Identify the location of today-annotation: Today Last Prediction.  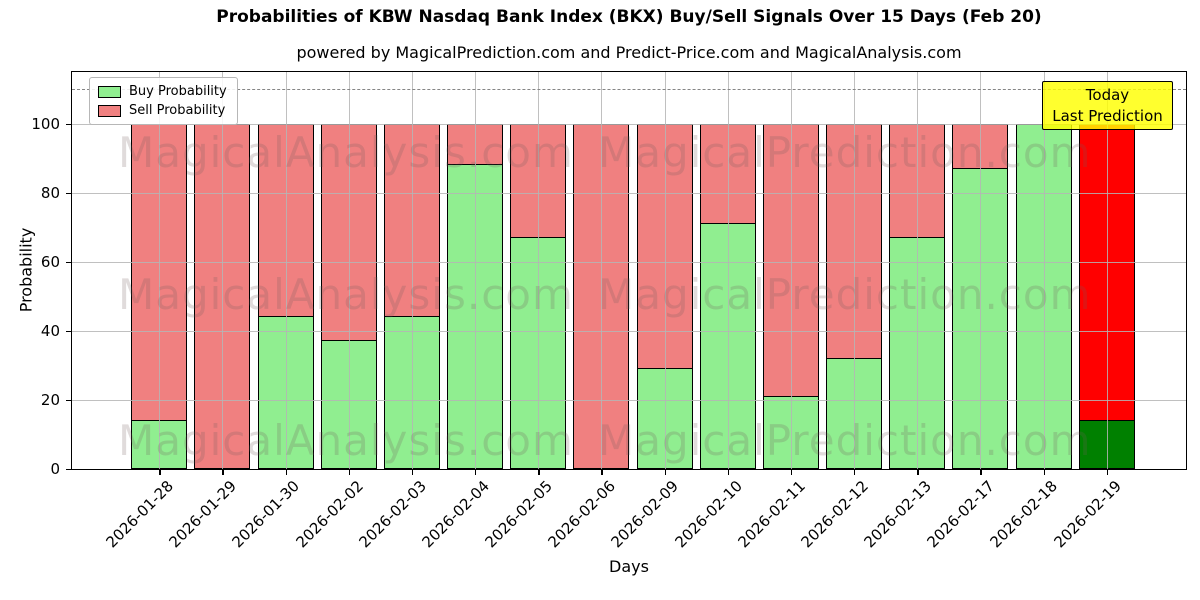
(1107, 105).